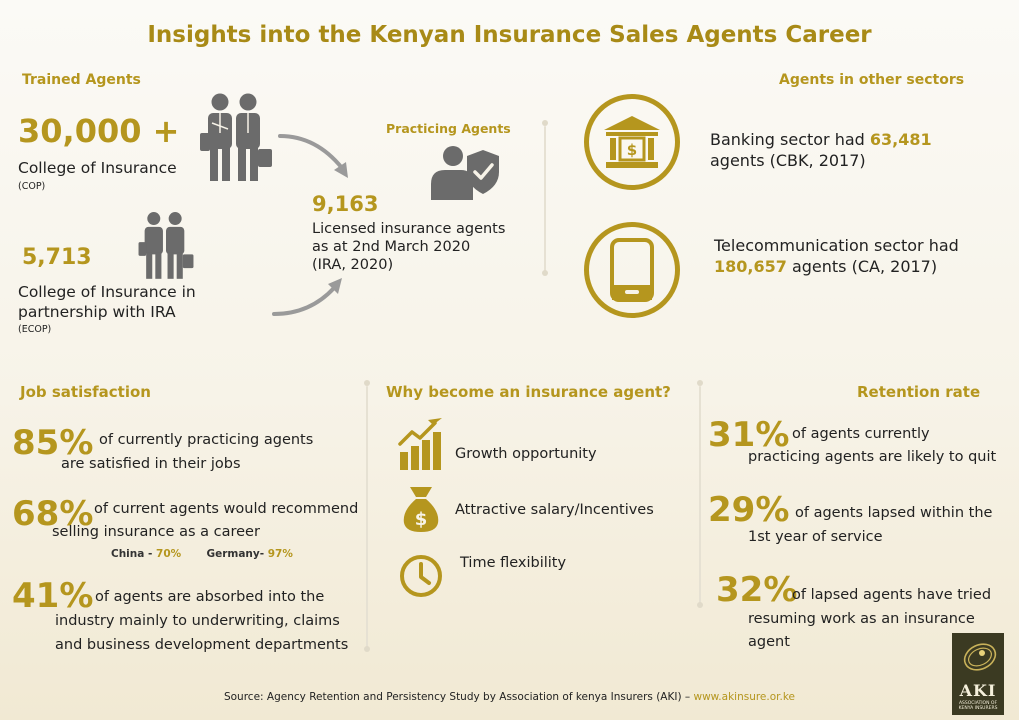 This screenshot has width=1019, height=720. I want to click on retention-32-line2: resuming work as an insurance, so click(861, 619).